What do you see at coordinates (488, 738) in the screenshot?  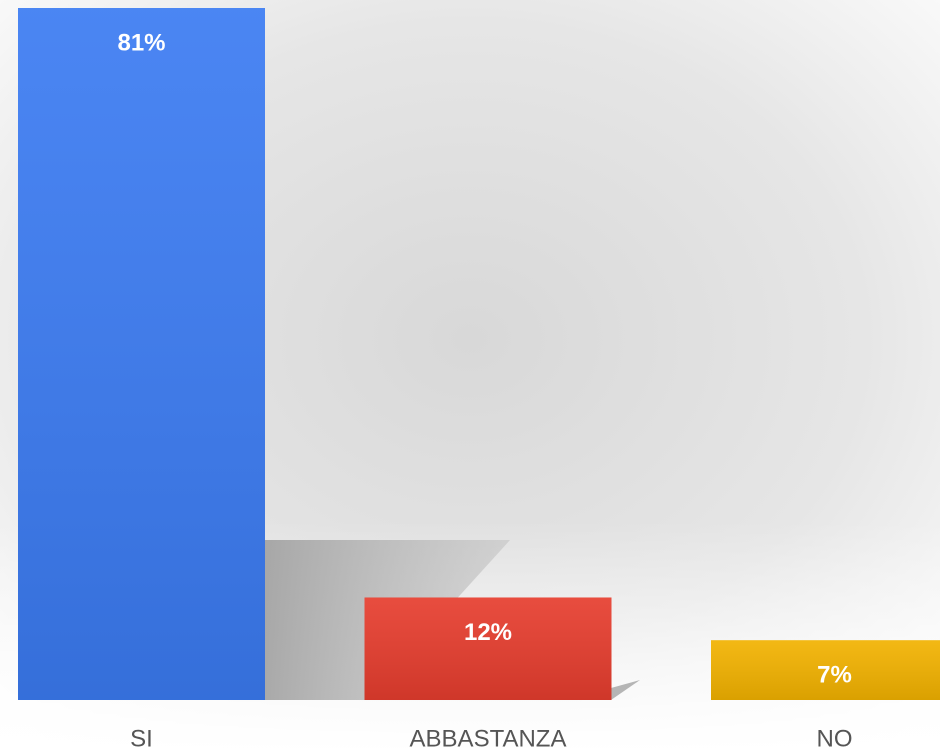 I see `x-tick-label: ABBASTANZA` at bounding box center [488, 738].